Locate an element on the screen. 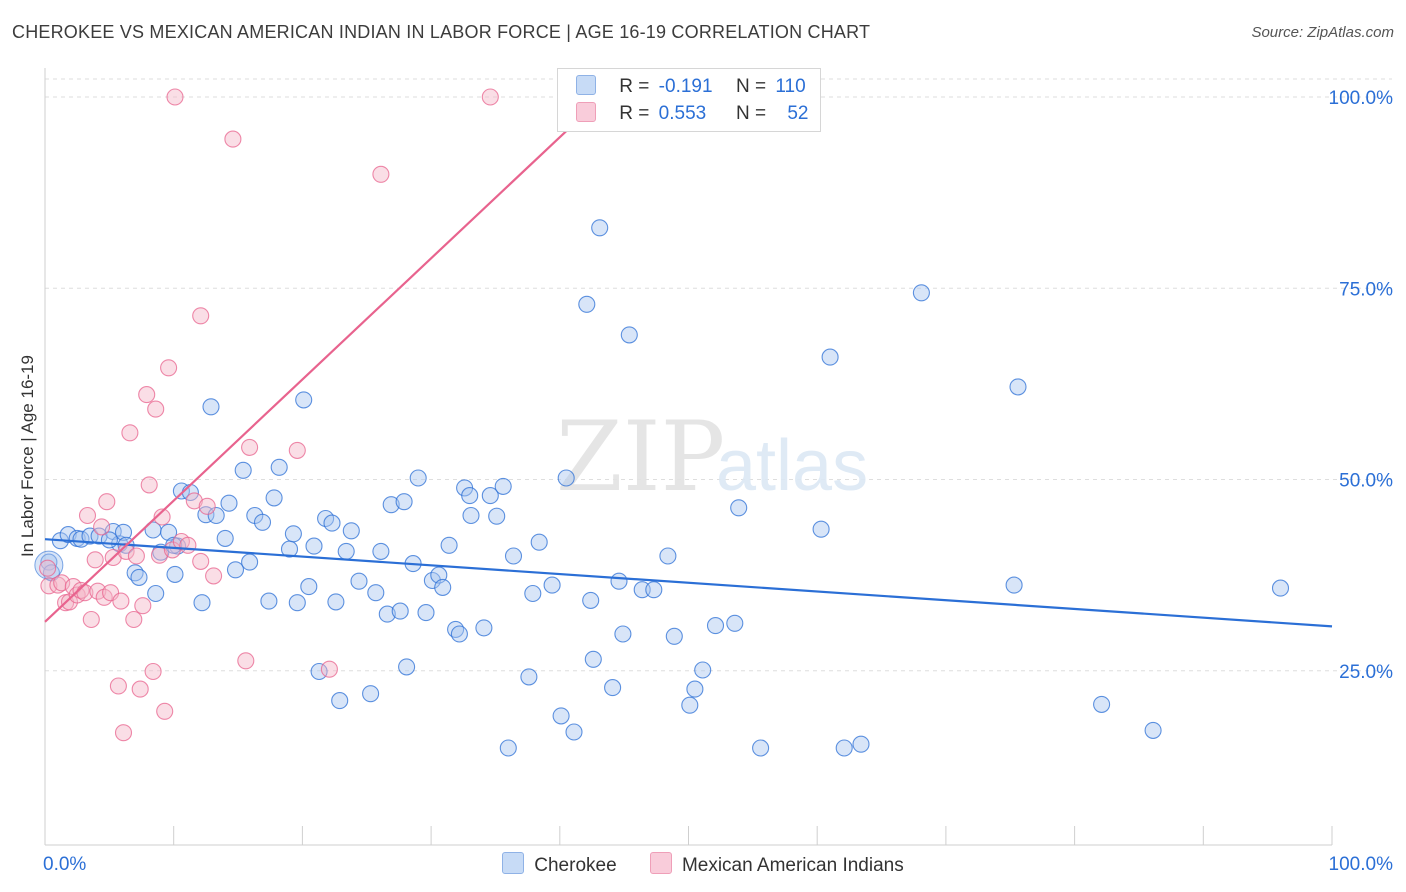  y-tick-label: 100.0% is located at coordinates (1361, 98).